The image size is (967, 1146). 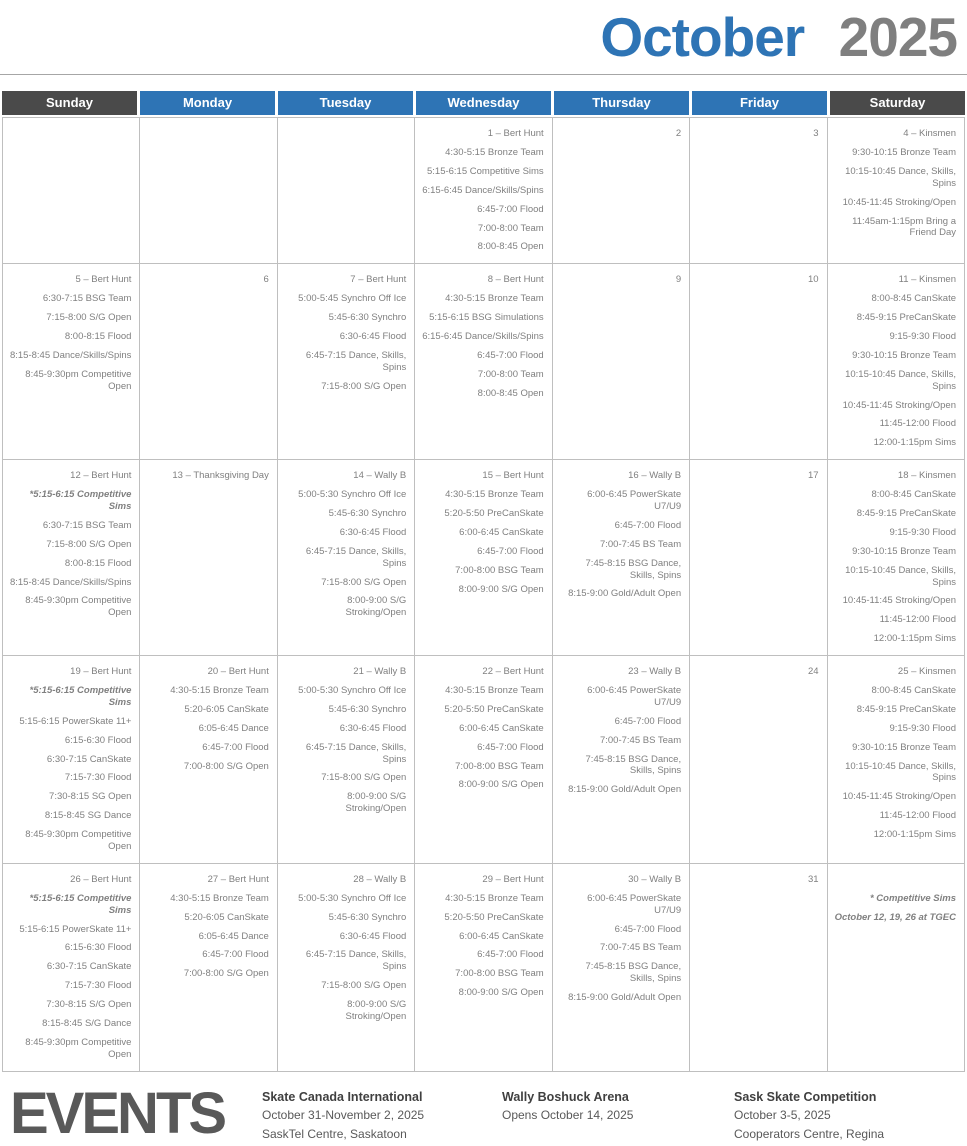 I want to click on event-title: Wally Boshuck Arena, so click(x=565, y=1096).